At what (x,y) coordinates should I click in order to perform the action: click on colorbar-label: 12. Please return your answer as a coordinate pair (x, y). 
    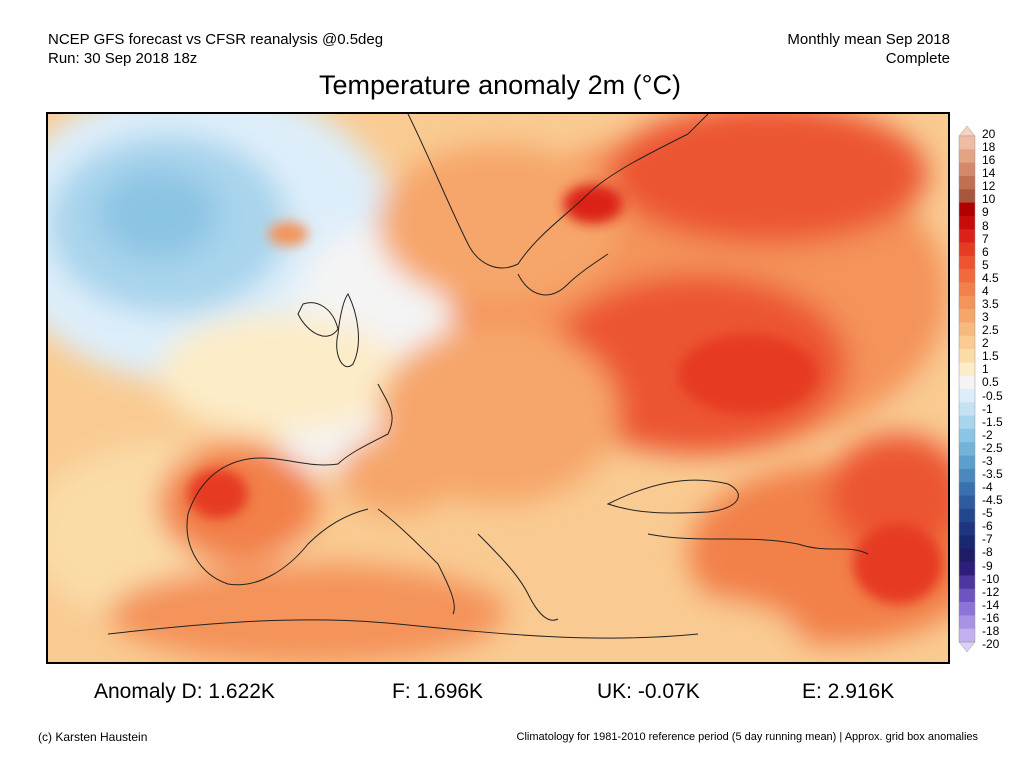
    Looking at the image, I should click on (989, 186).